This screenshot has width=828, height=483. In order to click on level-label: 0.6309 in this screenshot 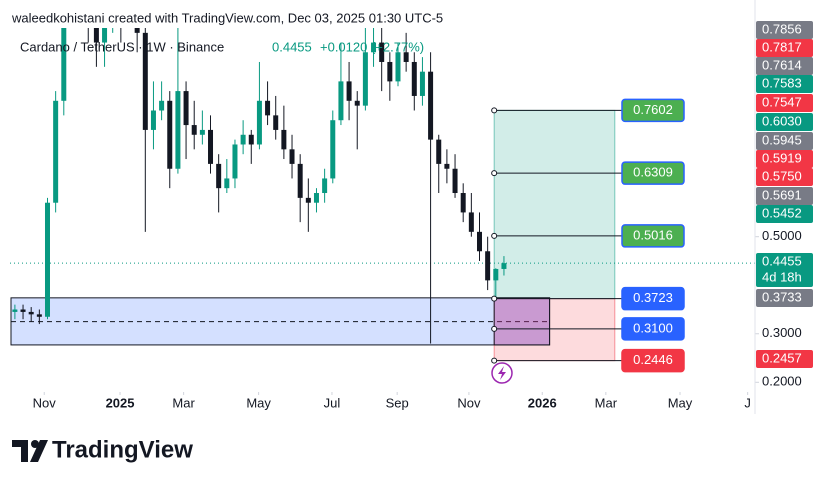, I will do `click(653, 172)`.